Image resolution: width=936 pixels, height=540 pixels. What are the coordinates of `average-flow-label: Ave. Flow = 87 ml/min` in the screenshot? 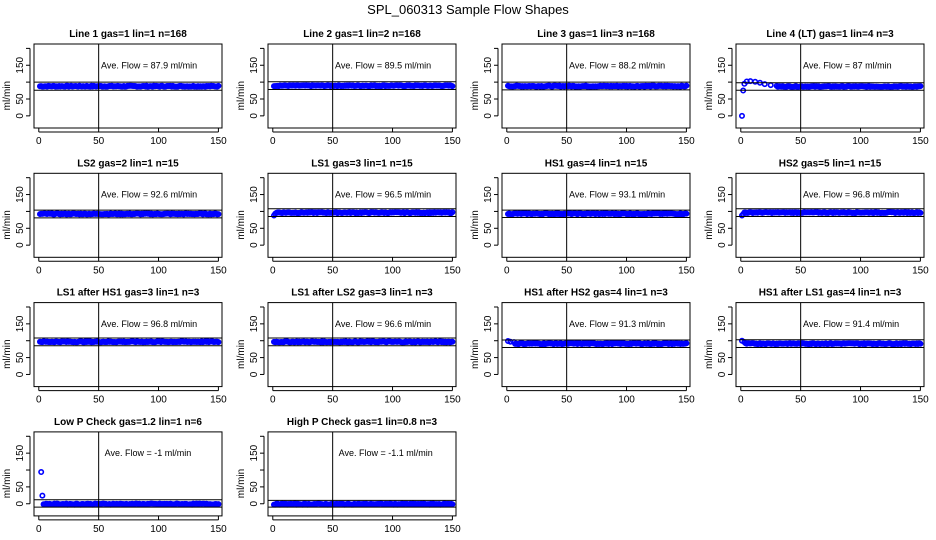 It's located at (847, 65).